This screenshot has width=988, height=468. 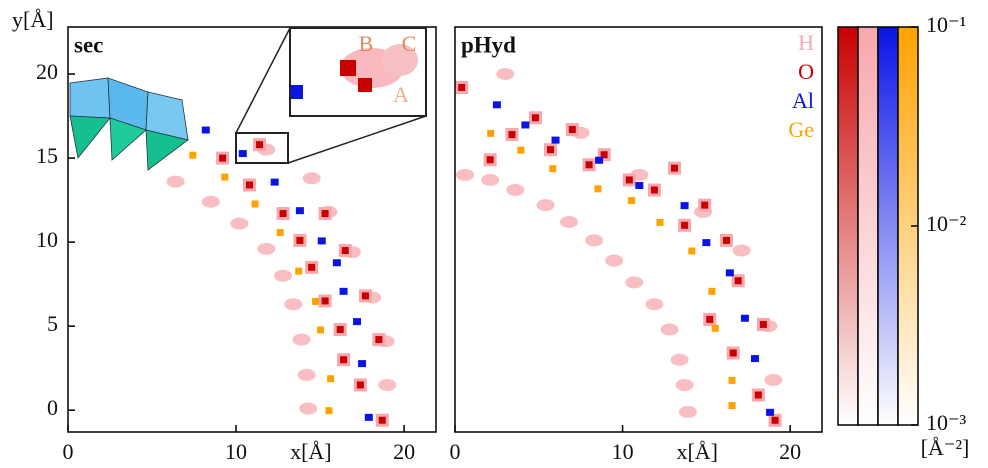 I want to click on y-tick-label: 10, so click(x=47, y=239).